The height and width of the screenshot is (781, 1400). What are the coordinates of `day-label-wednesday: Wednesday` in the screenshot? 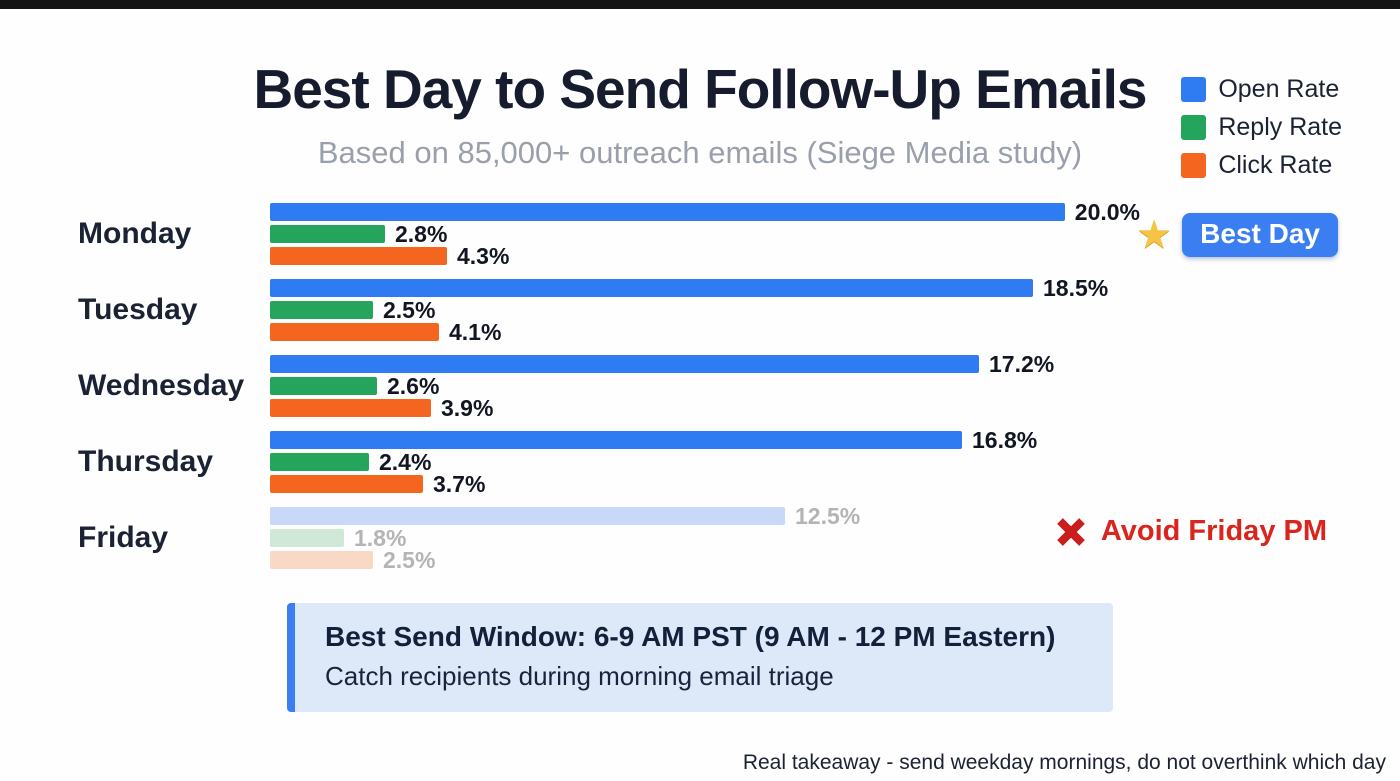 It's located at (161, 385).